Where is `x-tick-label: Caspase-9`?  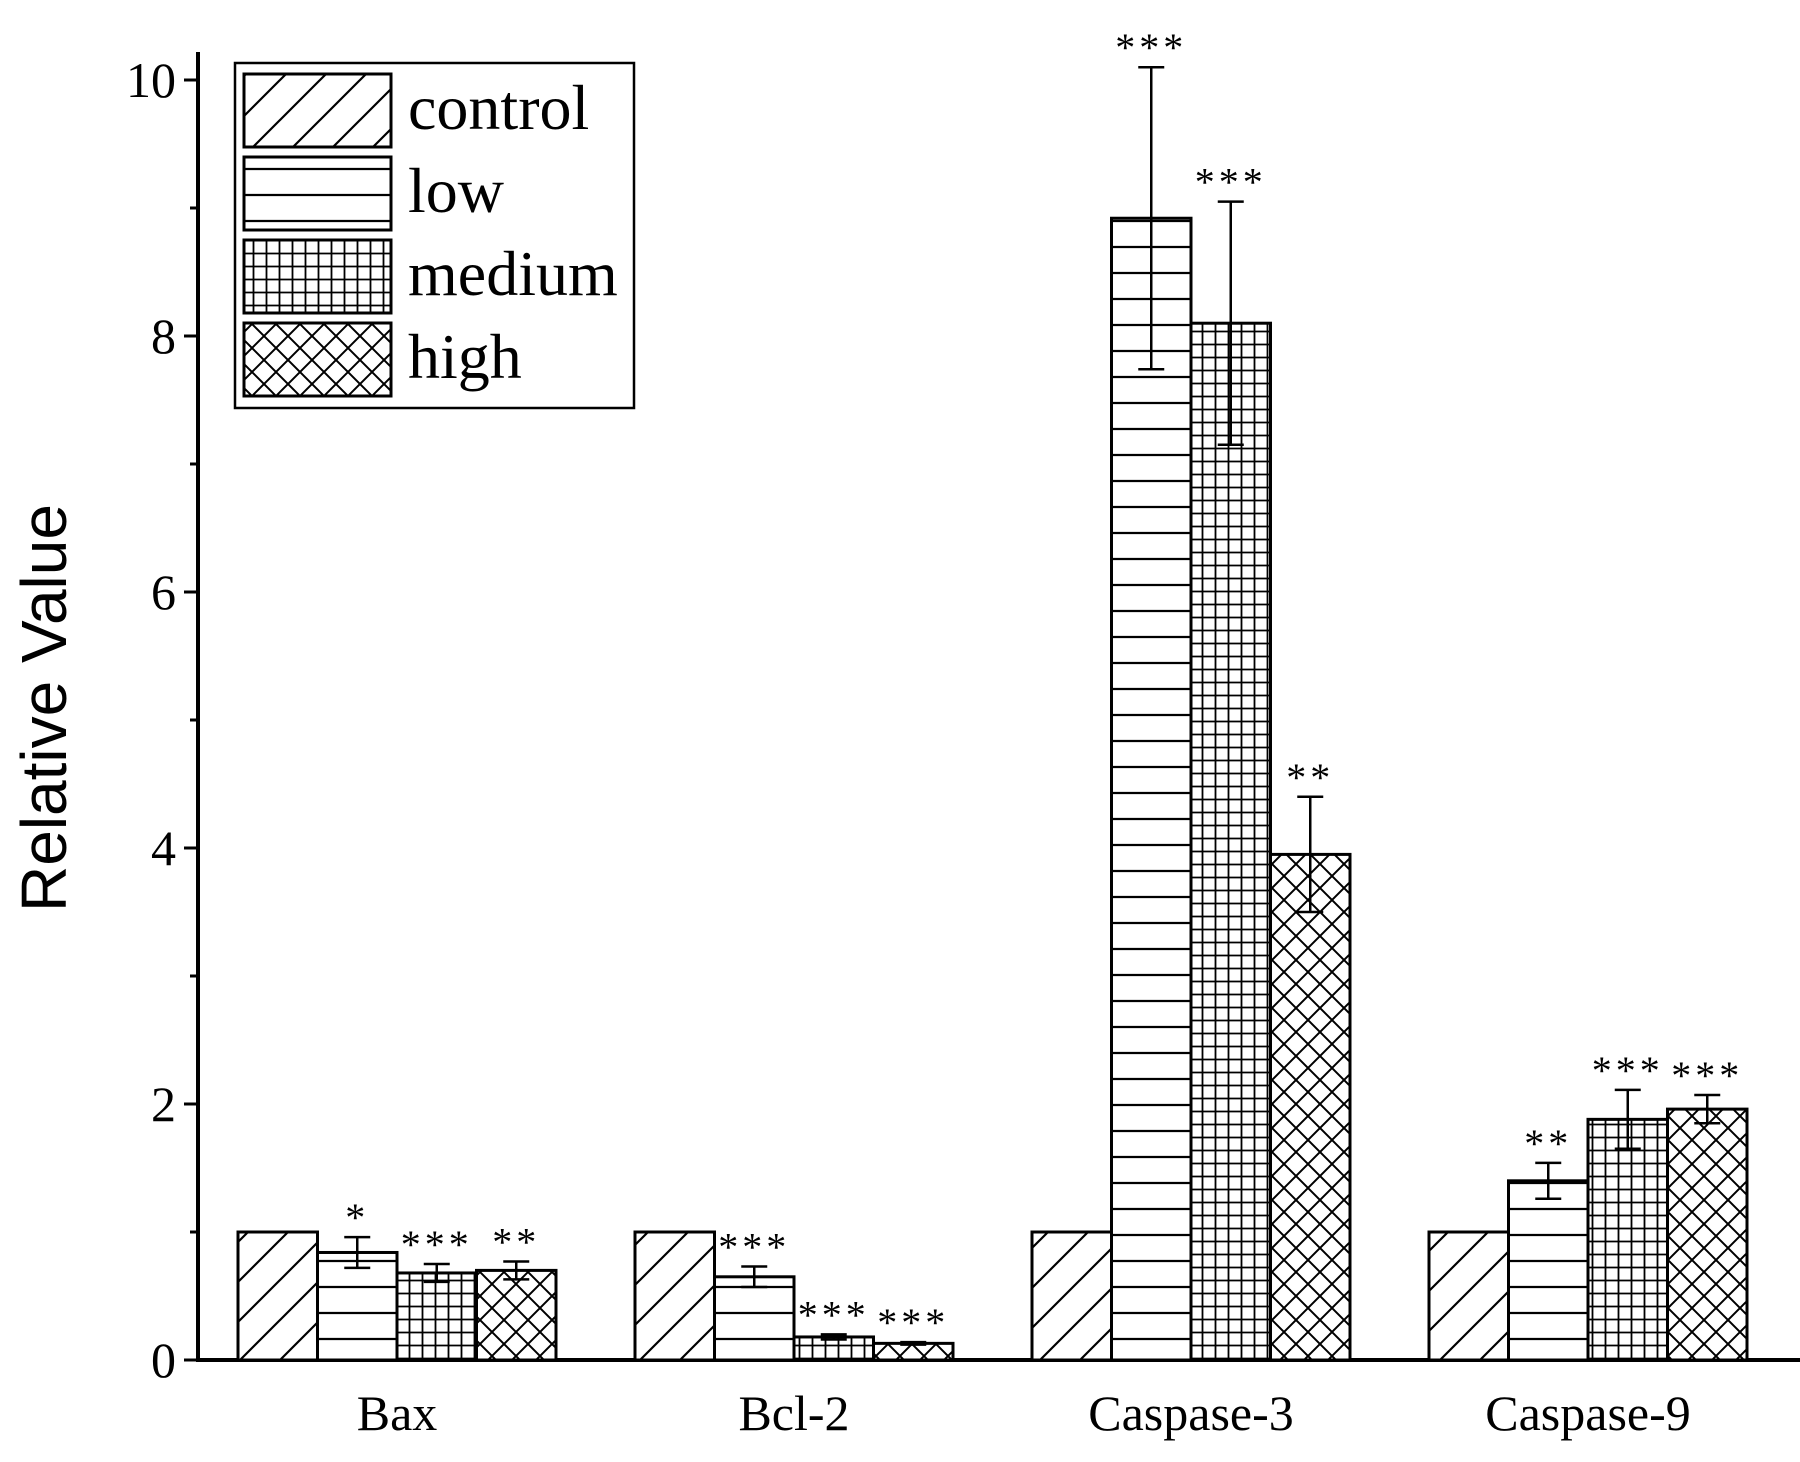 x-tick-label: Caspase-9 is located at coordinates (1588, 1413).